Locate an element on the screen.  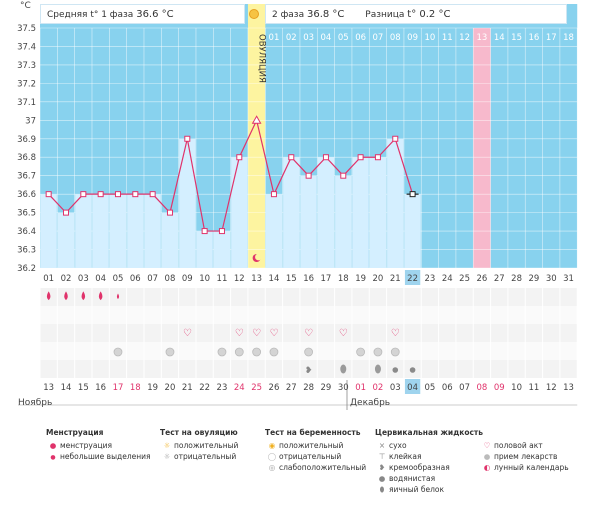
cycle-day-label: 30 is located at coordinates (551, 279).